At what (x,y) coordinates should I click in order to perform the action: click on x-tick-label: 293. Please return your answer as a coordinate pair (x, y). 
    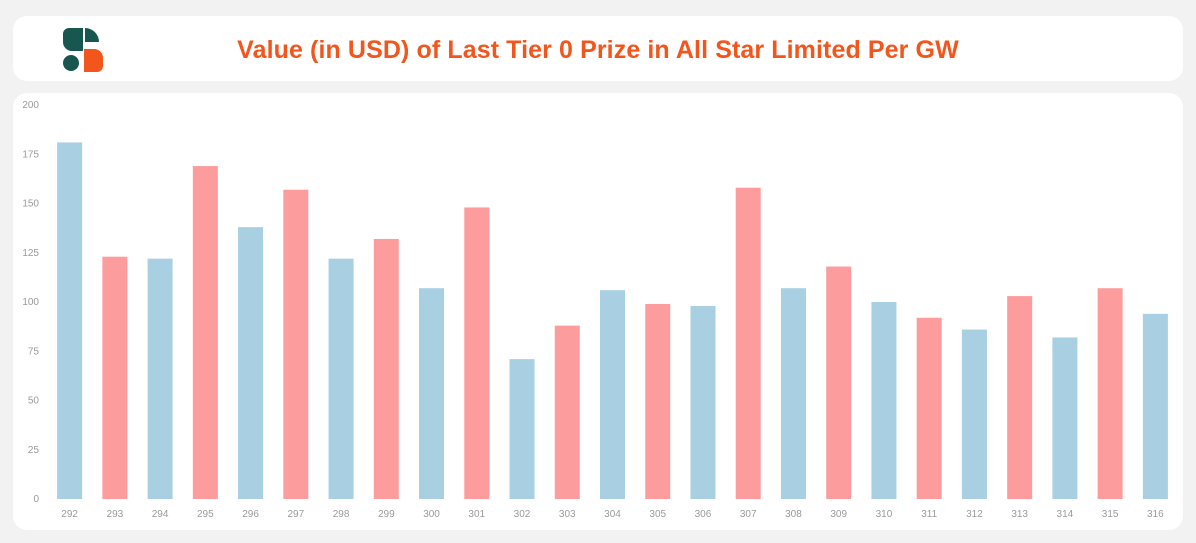
    Looking at the image, I should click on (115, 514).